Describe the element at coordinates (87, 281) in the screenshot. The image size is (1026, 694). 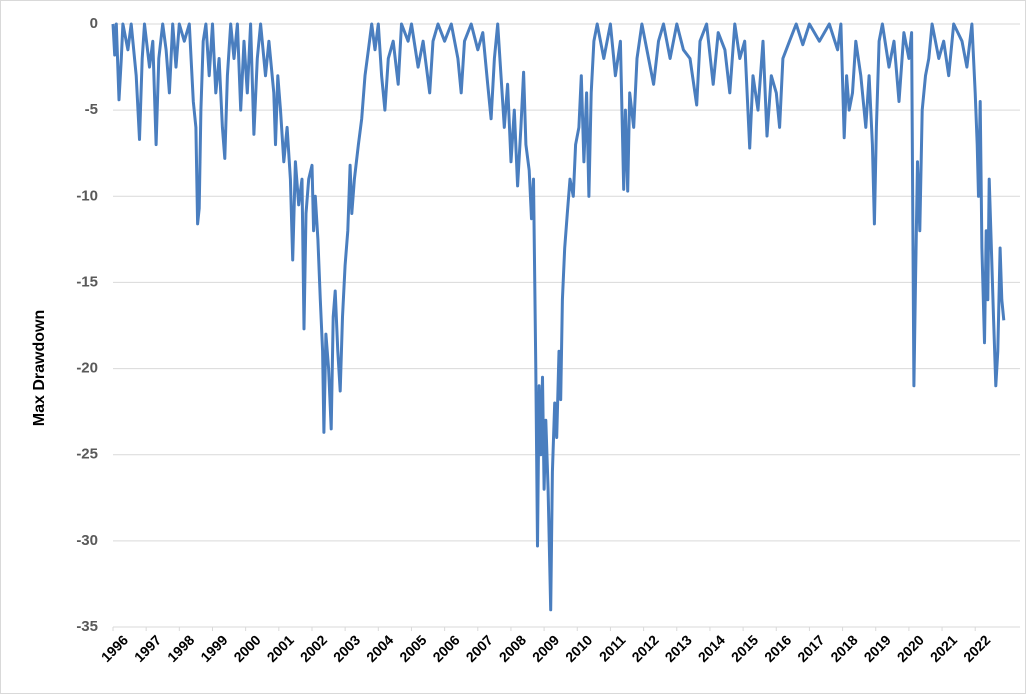
I see `y-tick-label: -15` at that location.